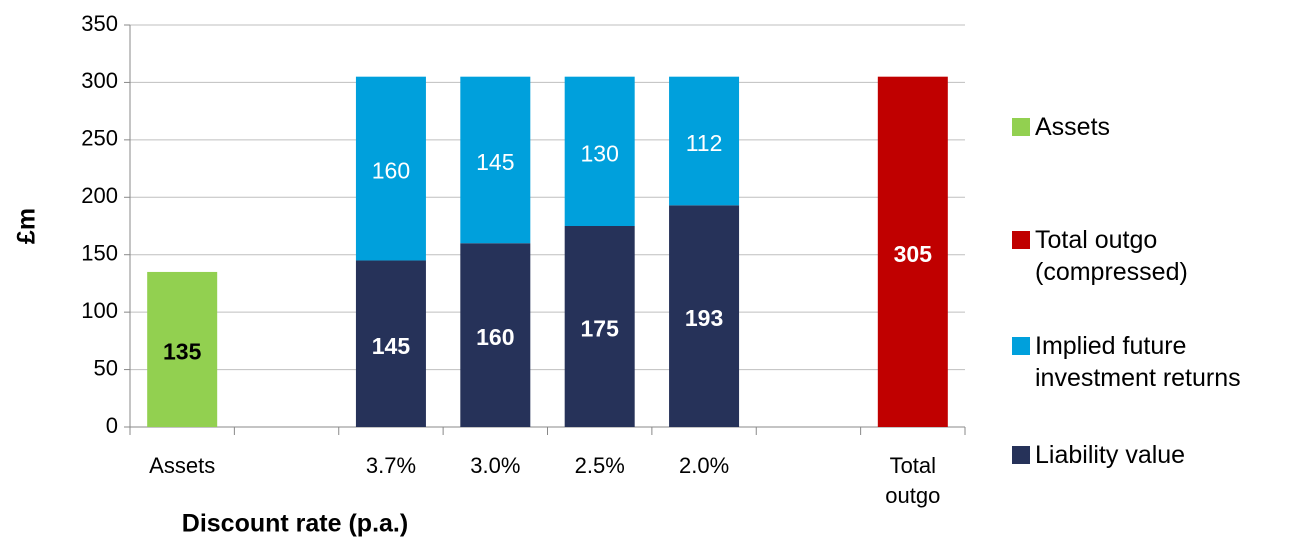  I want to click on y-axis-title: £m, so click(27, 226).